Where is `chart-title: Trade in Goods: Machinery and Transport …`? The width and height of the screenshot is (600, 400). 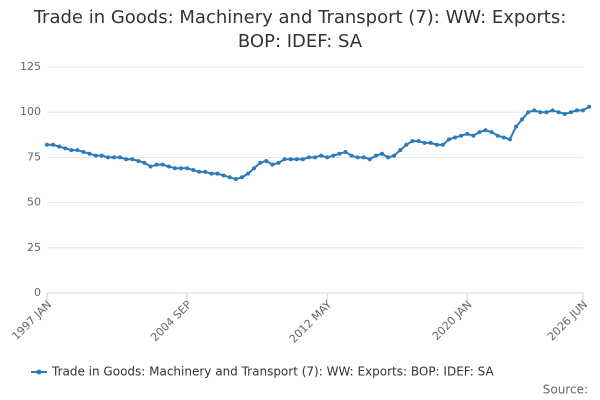 chart-title: Trade in Goods: Machinery and Transport … is located at coordinates (300, 29).